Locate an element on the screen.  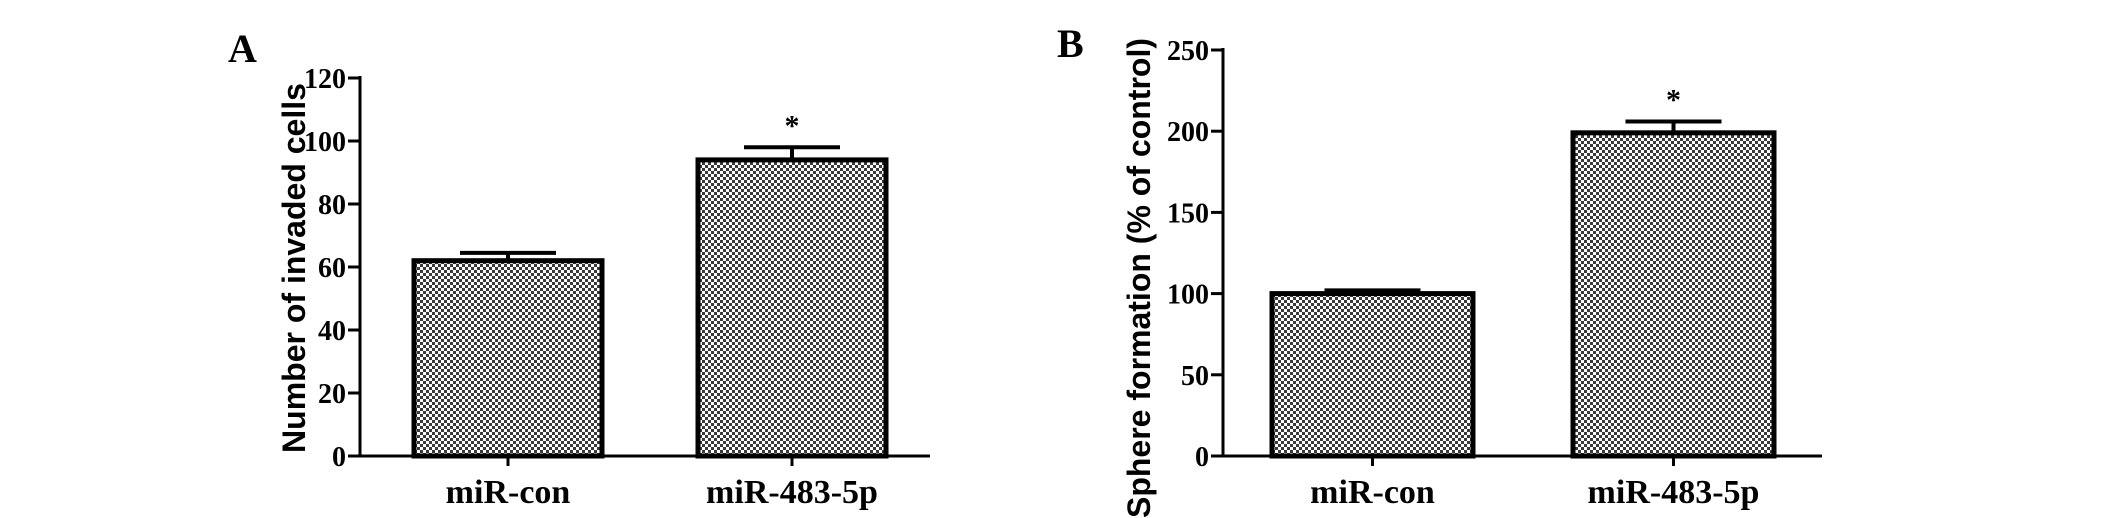
y-tick-label: 40 is located at coordinates (332, 331).